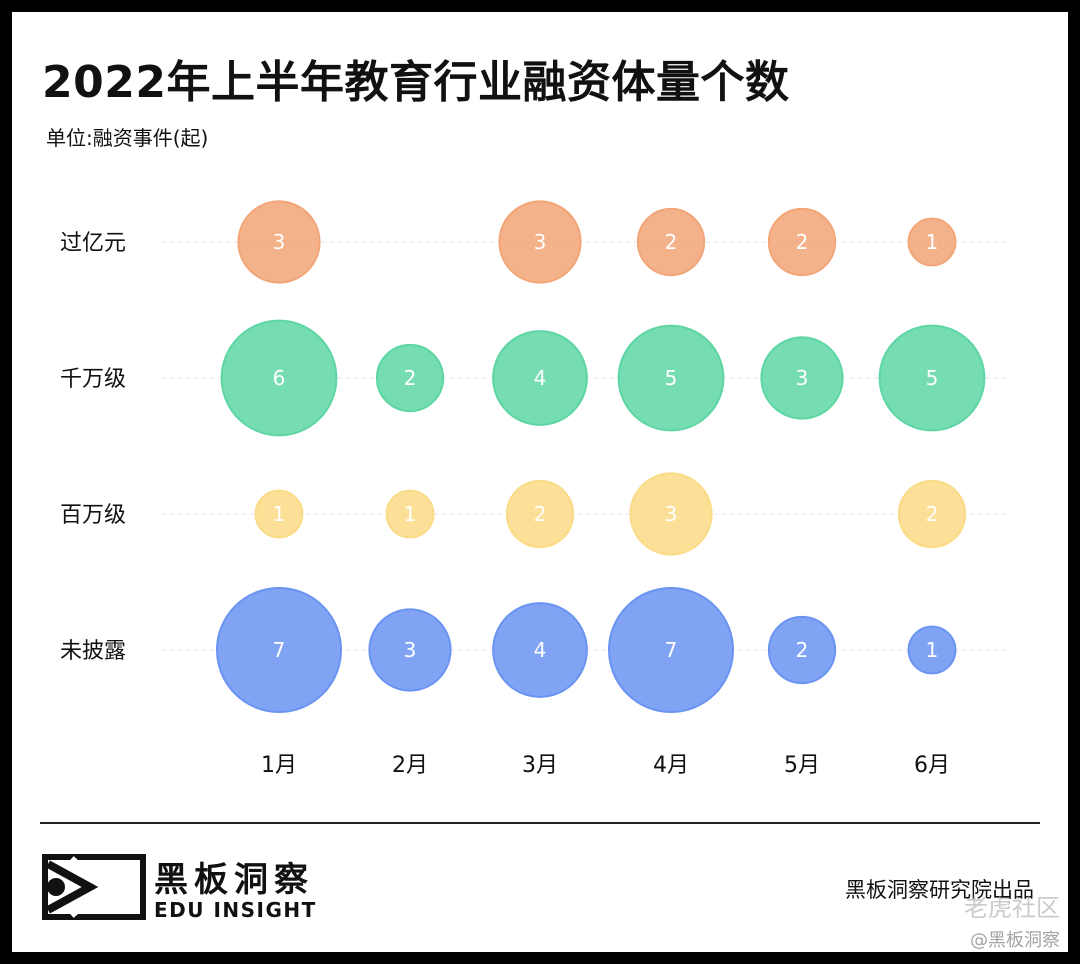 The height and width of the screenshot is (964, 1080). Describe the element at coordinates (932, 765) in the screenshot. I see `x-tick-label: 6月` at that location.